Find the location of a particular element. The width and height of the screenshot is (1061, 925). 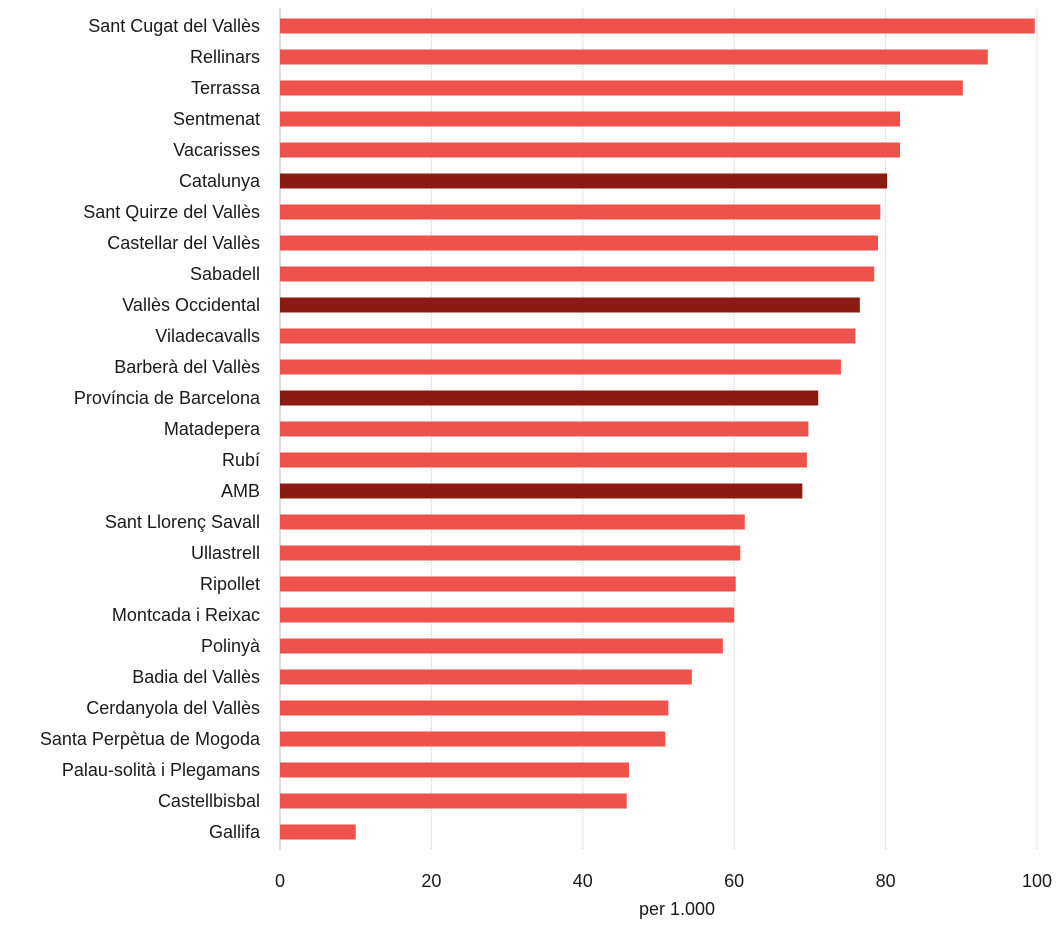

bar-montcada-i-reixac is located at coordinates (507, 615).